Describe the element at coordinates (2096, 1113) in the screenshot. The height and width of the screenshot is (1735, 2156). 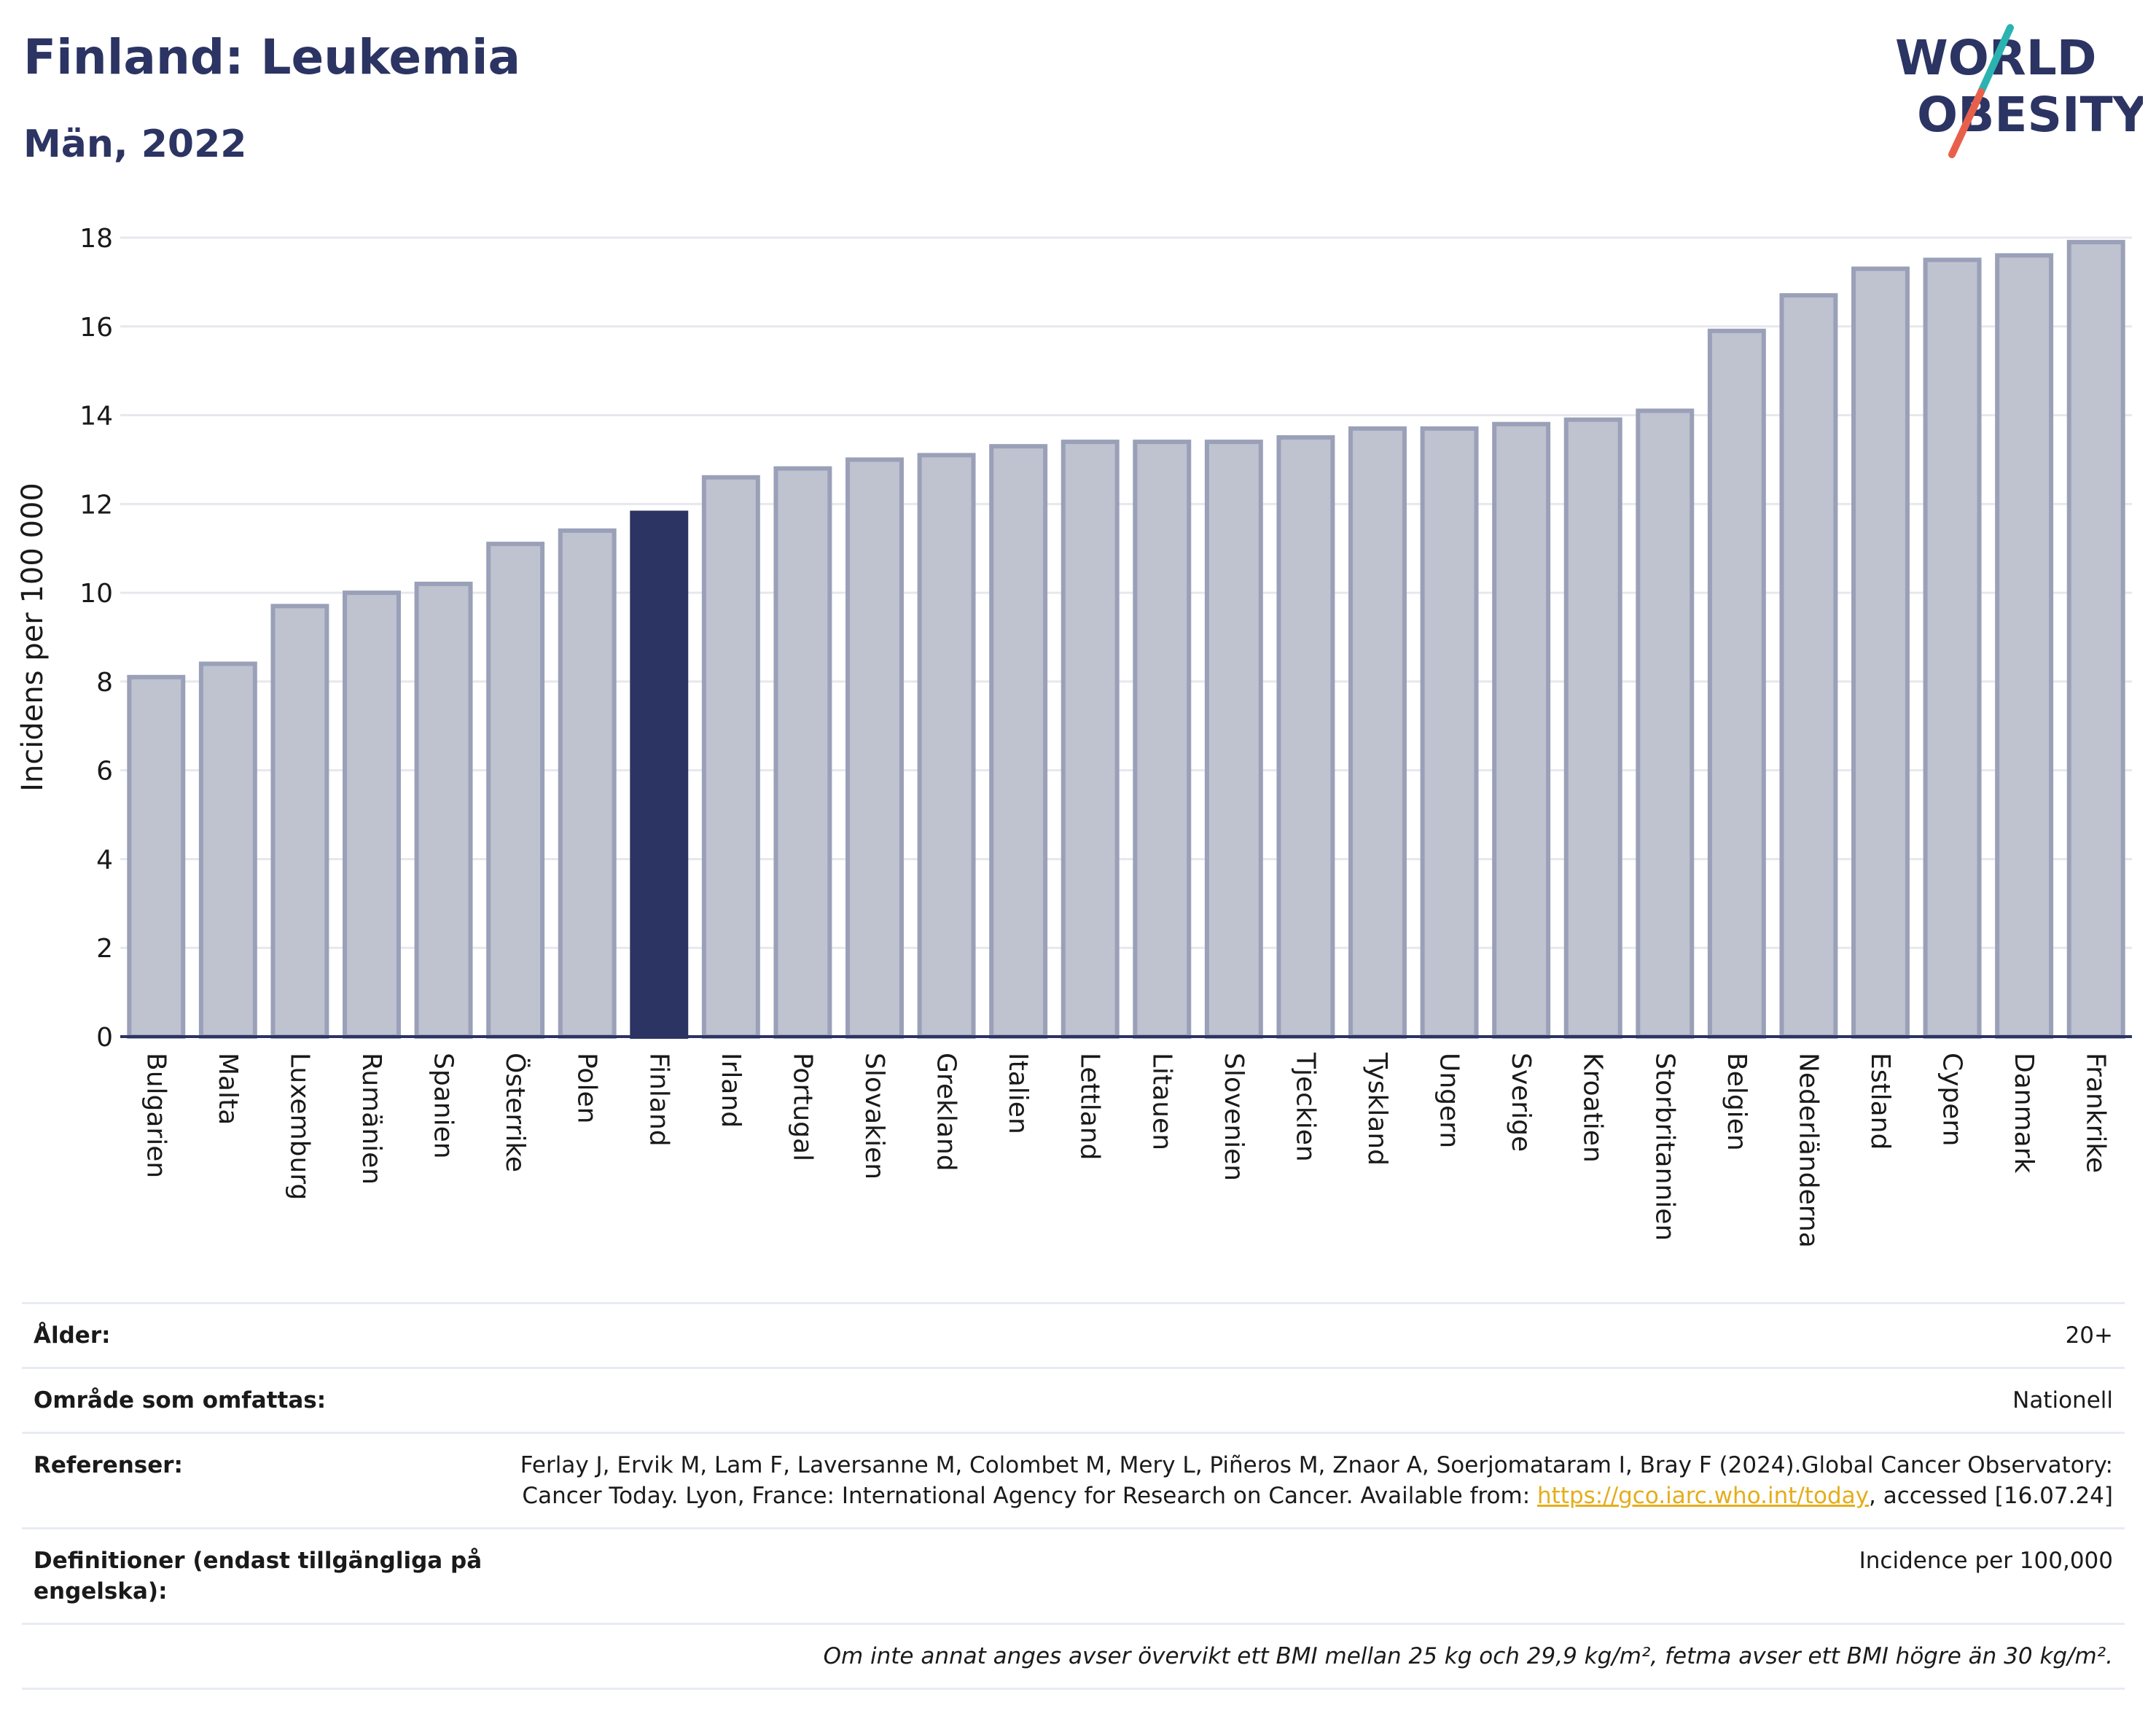
I see `x-label-frankrike: Frankrike` at that location.